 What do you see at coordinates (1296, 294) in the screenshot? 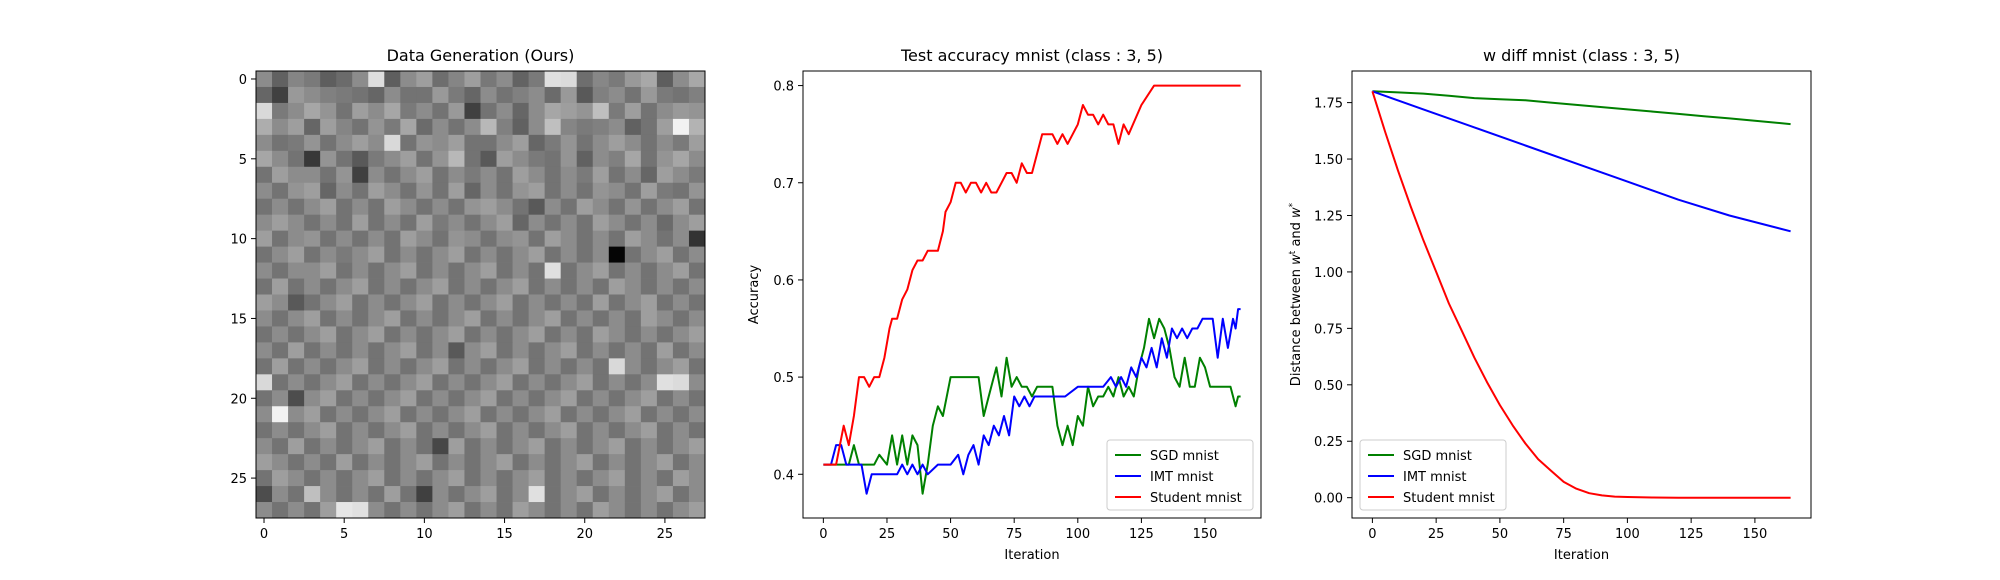
I see `y-axis-label: Distance between wt and w*` at bounding box center [1296, 294].